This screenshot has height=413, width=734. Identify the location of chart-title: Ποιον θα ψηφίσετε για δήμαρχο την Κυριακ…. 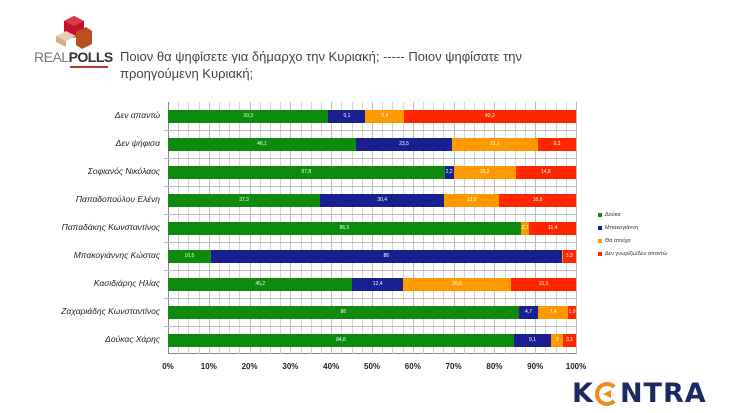
(321, 65).